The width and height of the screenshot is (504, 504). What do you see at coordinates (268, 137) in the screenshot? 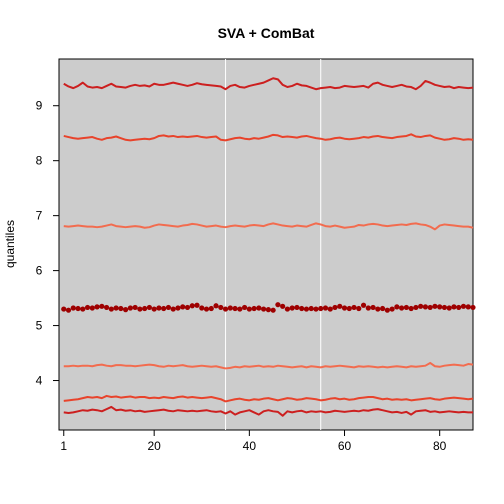
I see `series-2-line` at bounding box center [268, 137].